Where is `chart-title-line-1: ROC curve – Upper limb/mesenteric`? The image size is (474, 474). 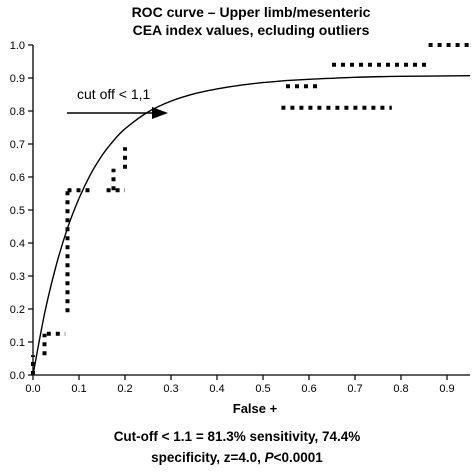 chart-title-line-1: ROC curve – Upper limb/mesenteric is located at coordinates (251, 12).